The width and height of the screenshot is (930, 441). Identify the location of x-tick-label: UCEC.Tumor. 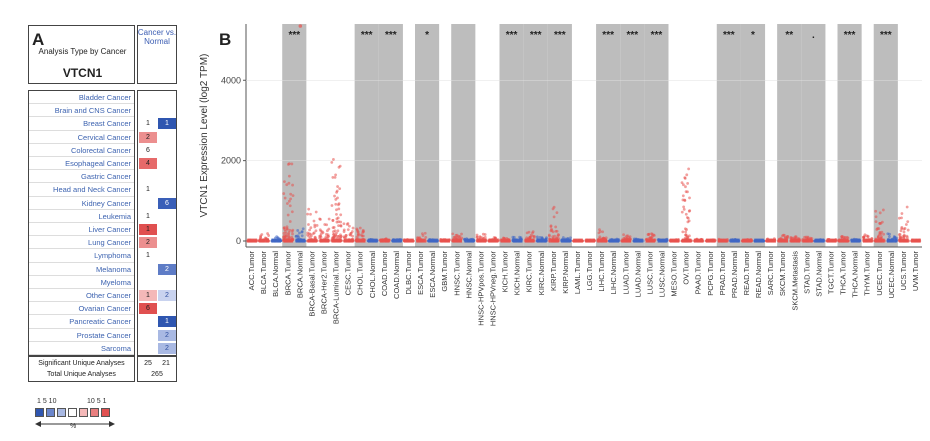
(879, 273).